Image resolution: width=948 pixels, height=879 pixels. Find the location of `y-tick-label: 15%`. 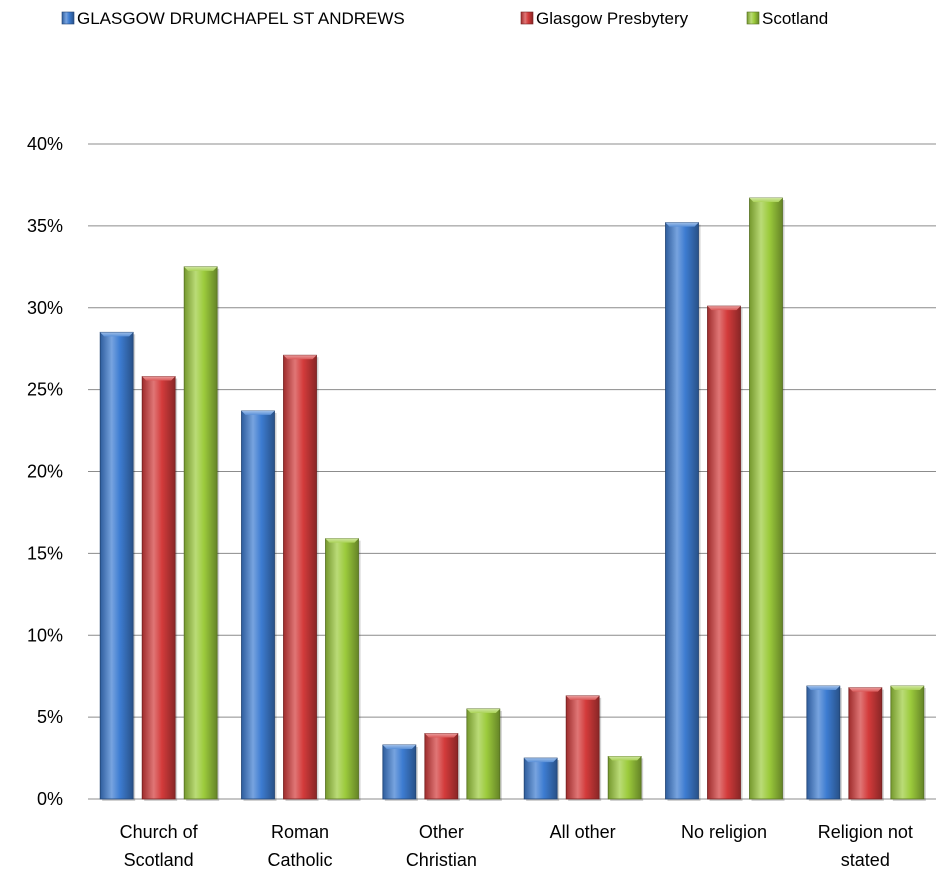

y-tick-label: 15% is located at coordinates (45, 553).